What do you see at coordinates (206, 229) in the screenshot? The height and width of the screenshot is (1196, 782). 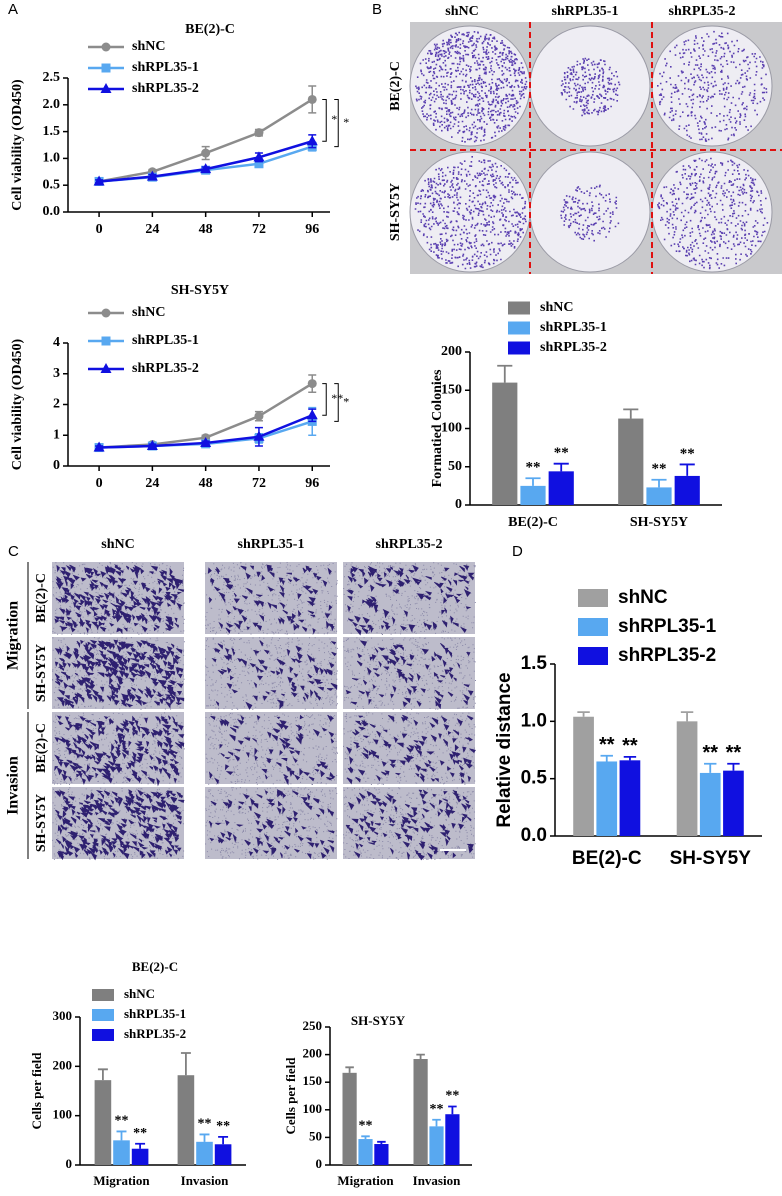 I see `x-tick-label: 48` at bounding box center [206, 229].